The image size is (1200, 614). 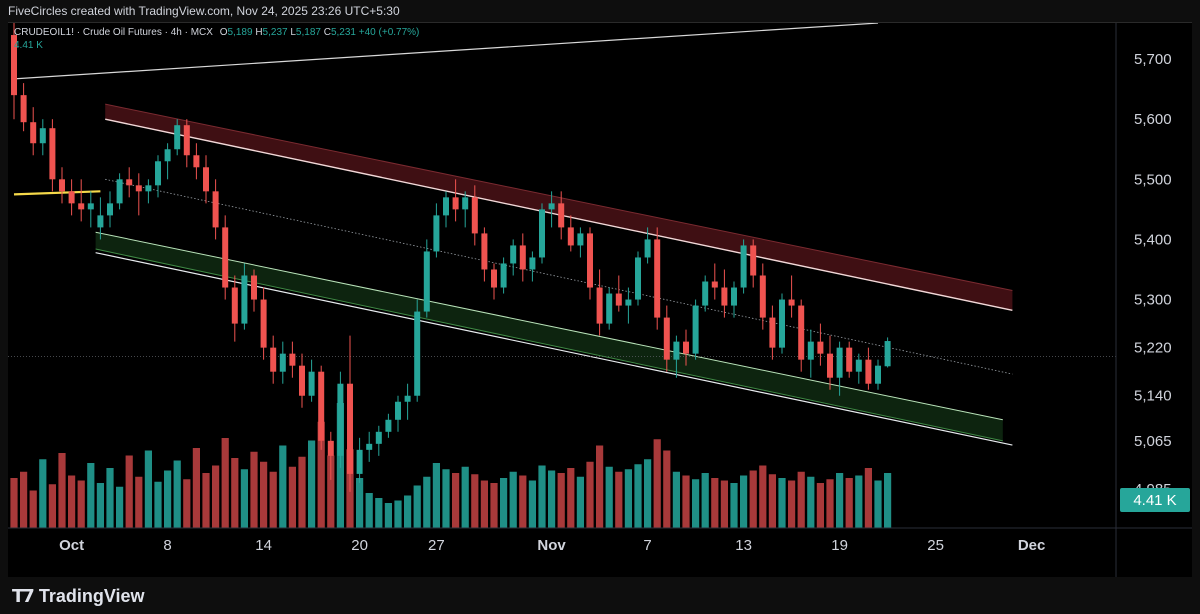 I want to click on x-tick-label: 27, so click(x=436, y=545).